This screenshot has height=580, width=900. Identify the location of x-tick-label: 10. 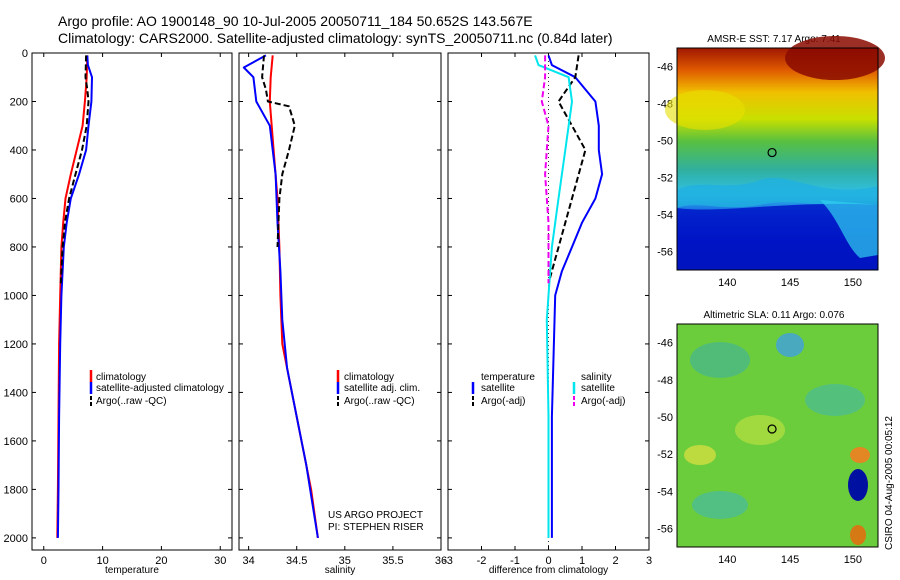
(102, 561).